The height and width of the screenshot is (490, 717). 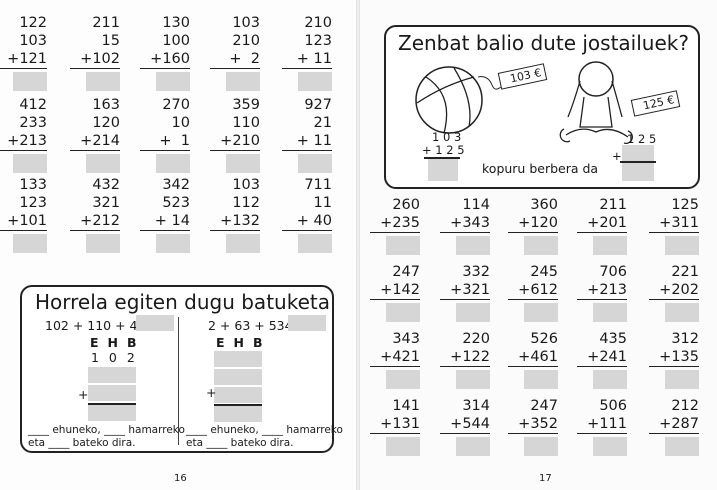 What do you see at coordinates (395, 359) in the screenshot?
I see `addition-problem: 343 +421` at bounding box center [395, 359].